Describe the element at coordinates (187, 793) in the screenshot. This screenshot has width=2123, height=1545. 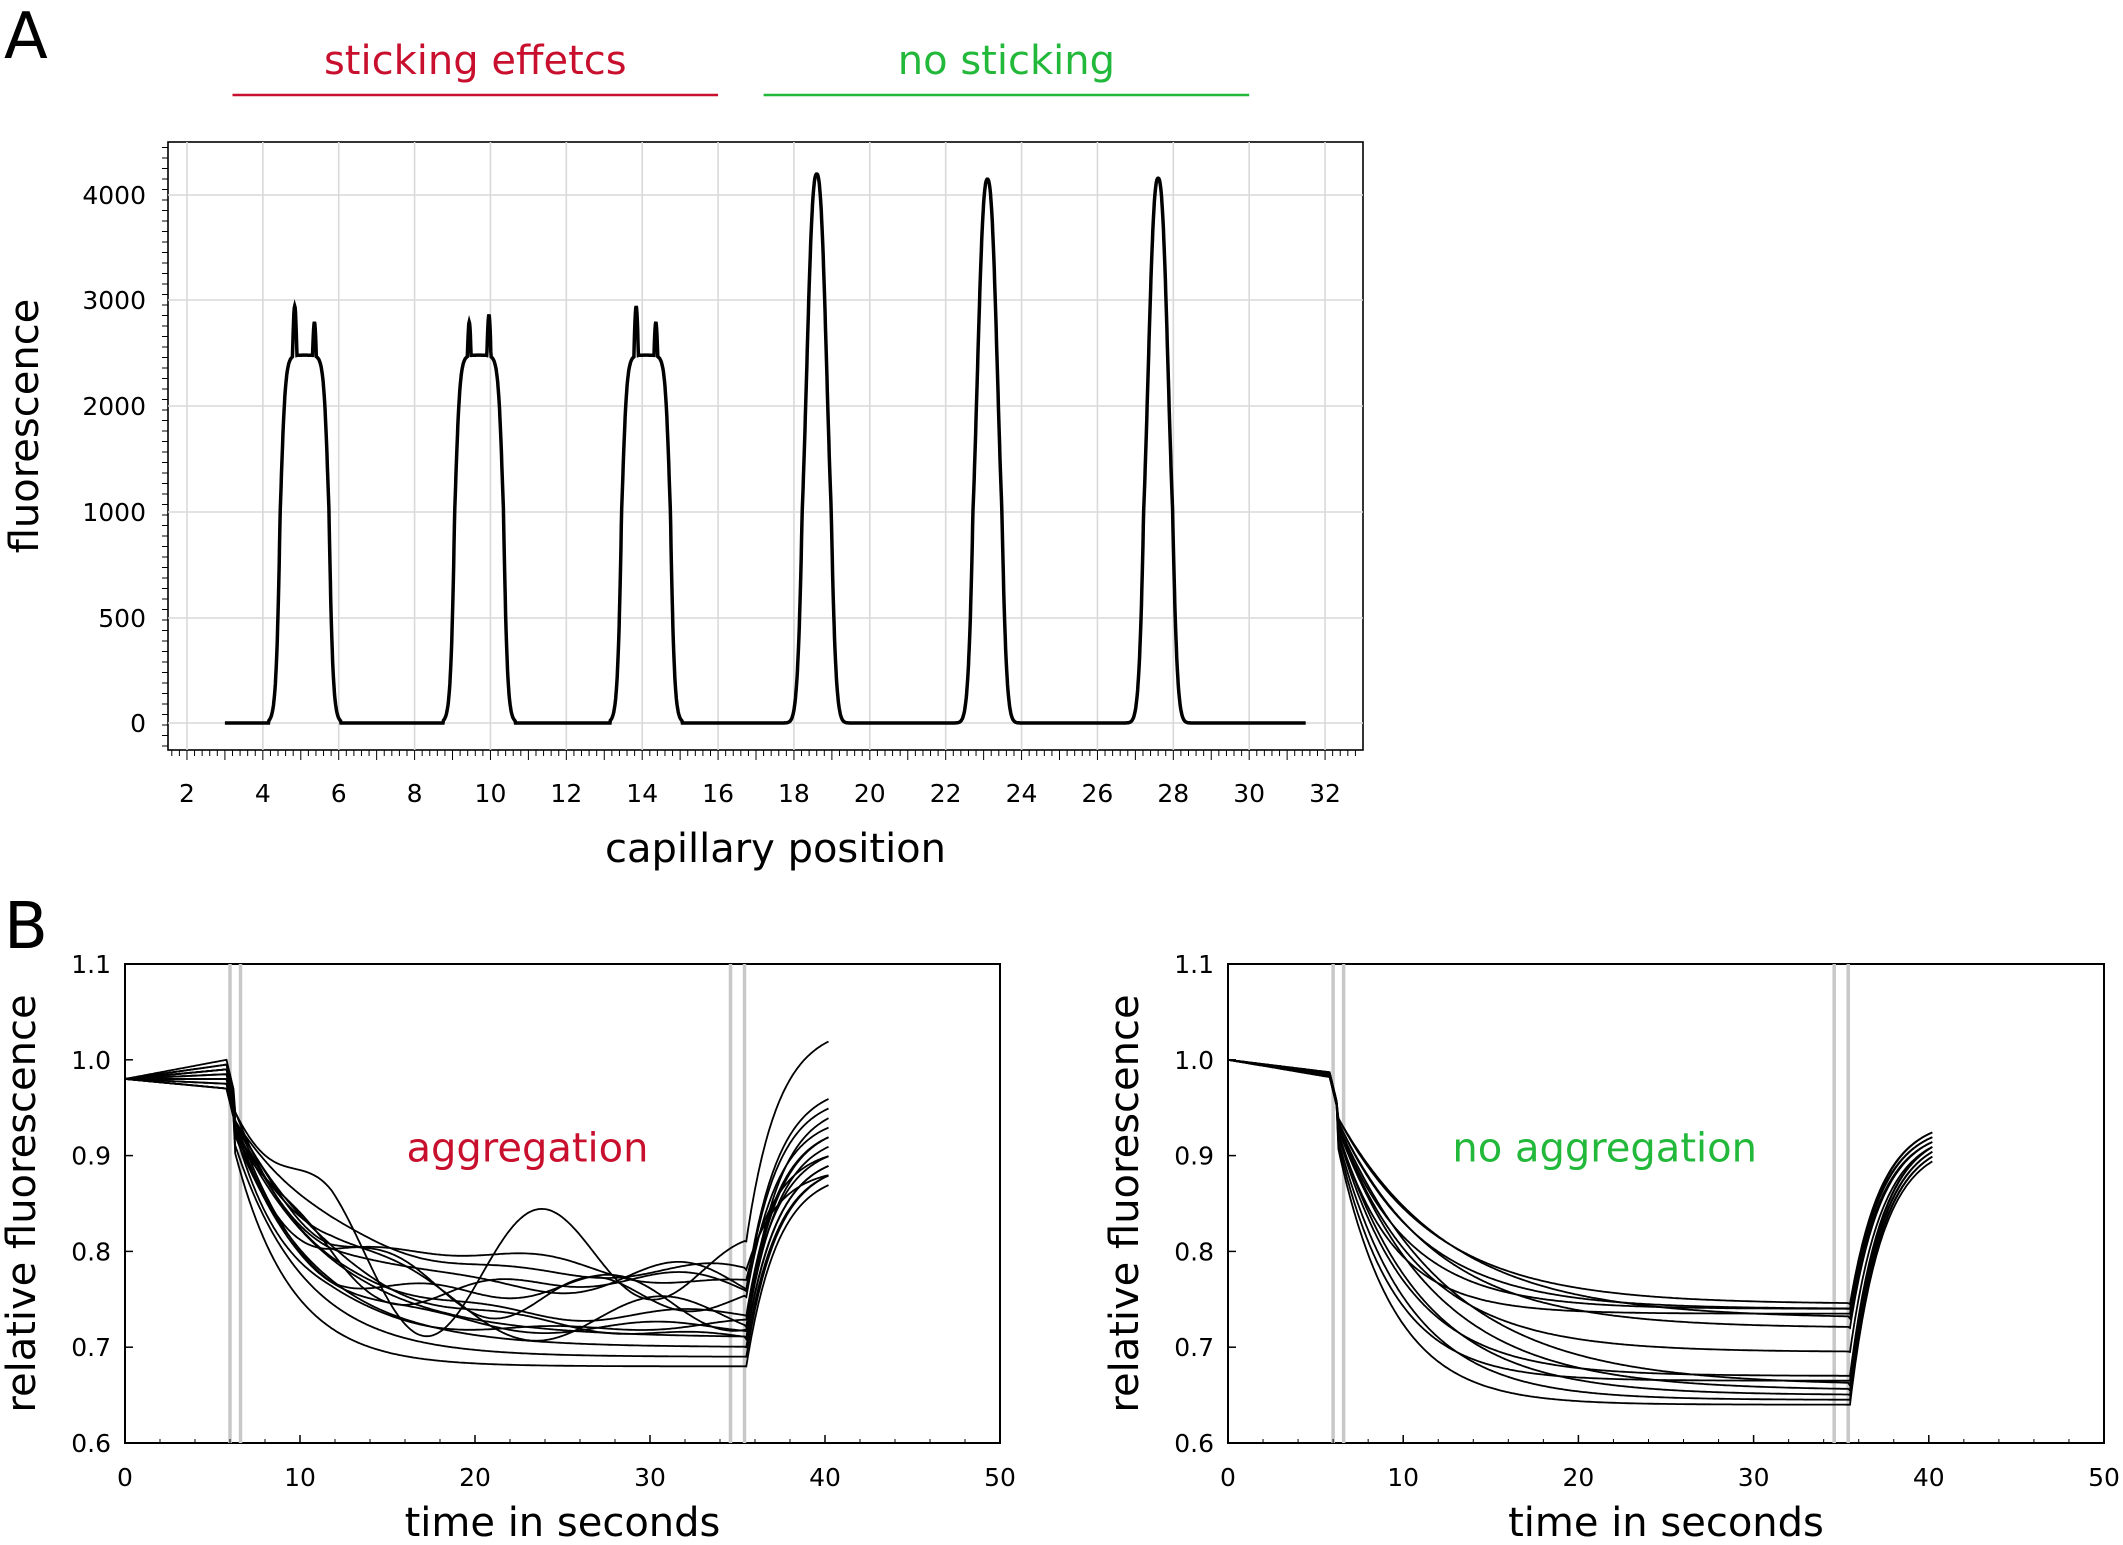
I see `x-tick-label: 2` at that location.